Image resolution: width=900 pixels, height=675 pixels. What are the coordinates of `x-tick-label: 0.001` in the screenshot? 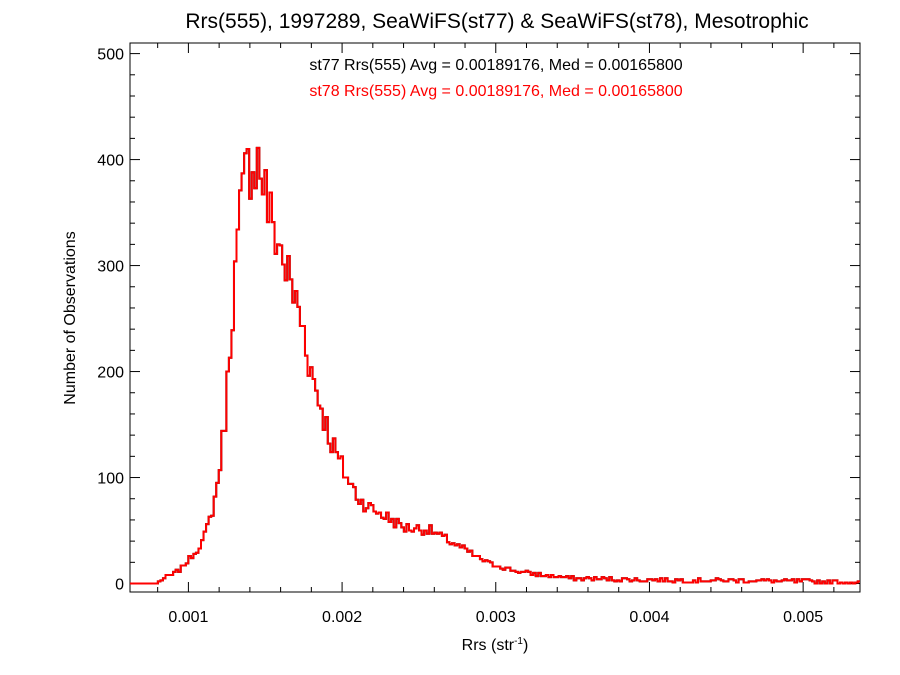 It's located at (188, 617).